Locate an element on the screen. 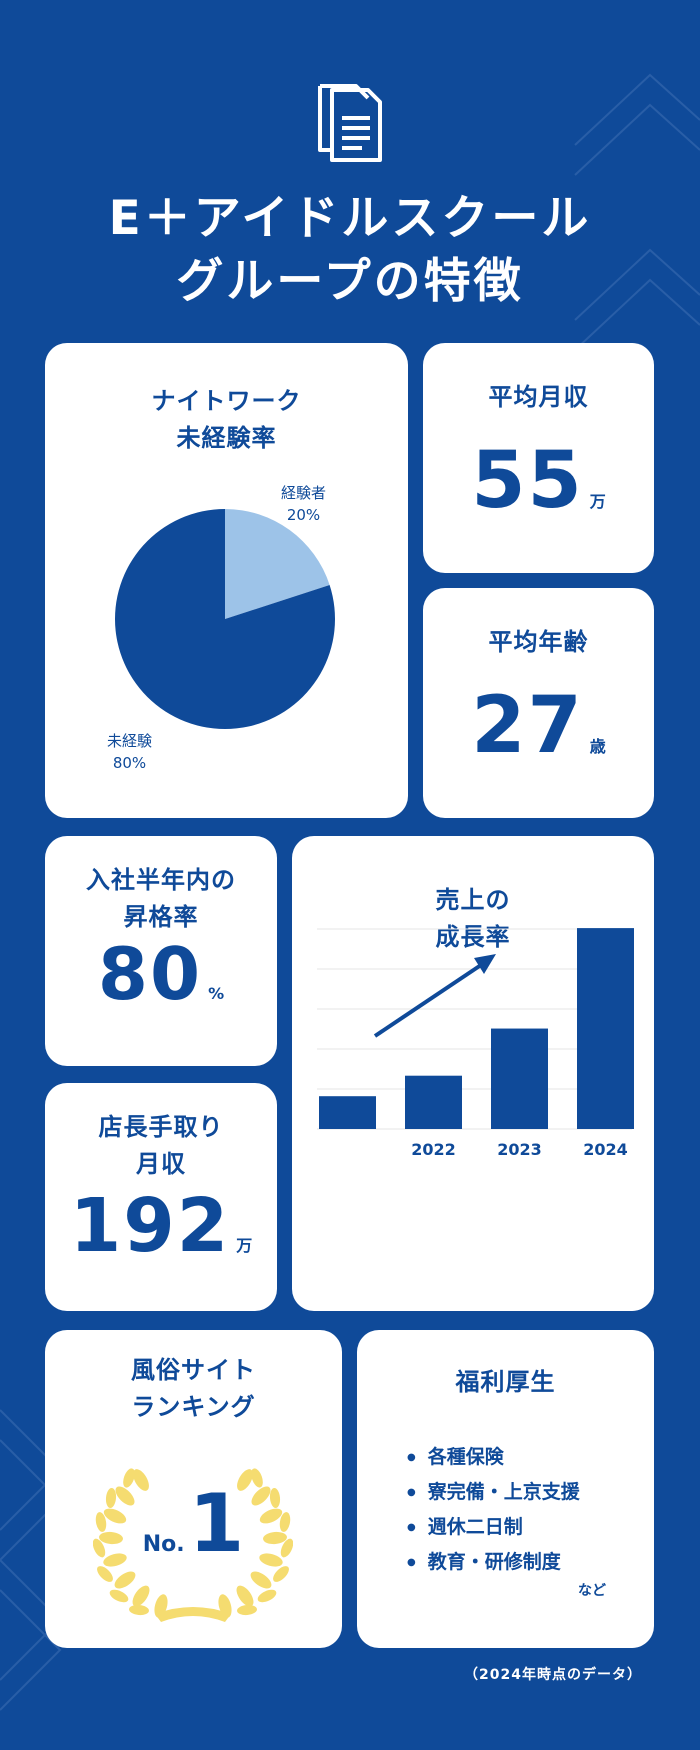  average-salary-title: 平均月収 is located at coordinates (538, 397).